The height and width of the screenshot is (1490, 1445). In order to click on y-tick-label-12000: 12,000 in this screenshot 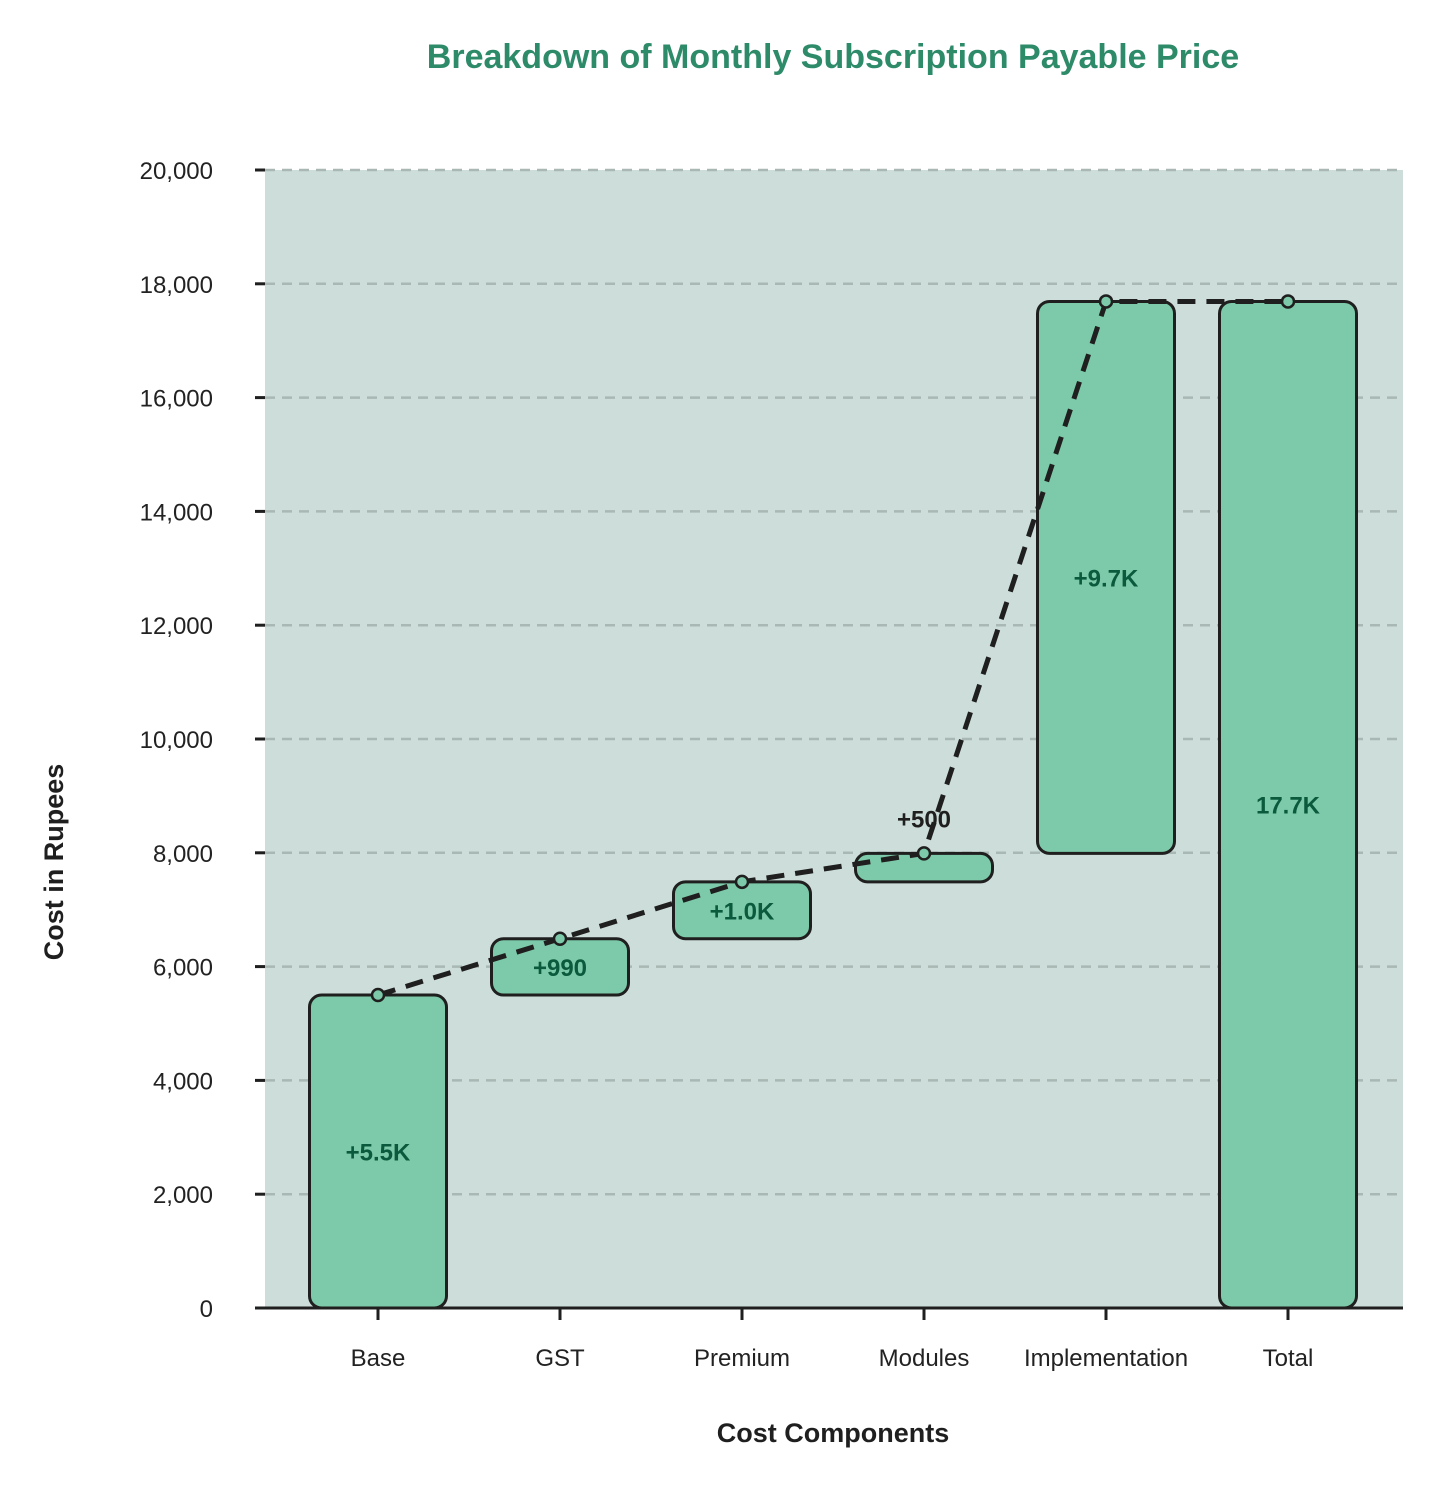, I will do `click(176, 626)`.